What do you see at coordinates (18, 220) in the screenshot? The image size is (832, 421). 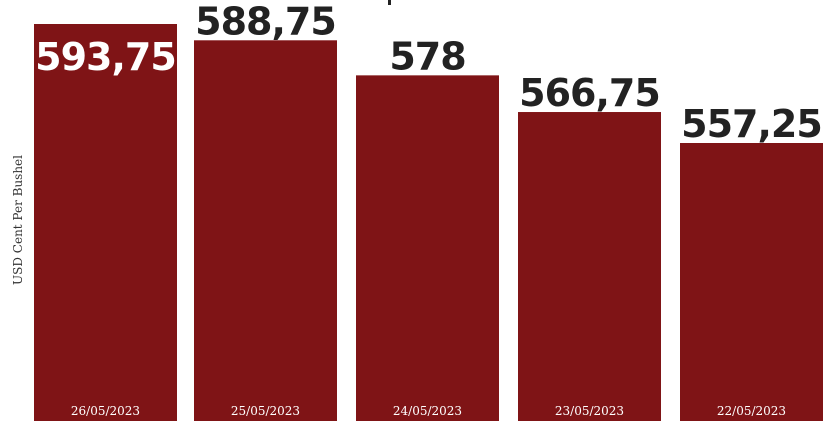 I see `y-axis-label: USD Cent Per Bushel` at bounding box center [18, 220].